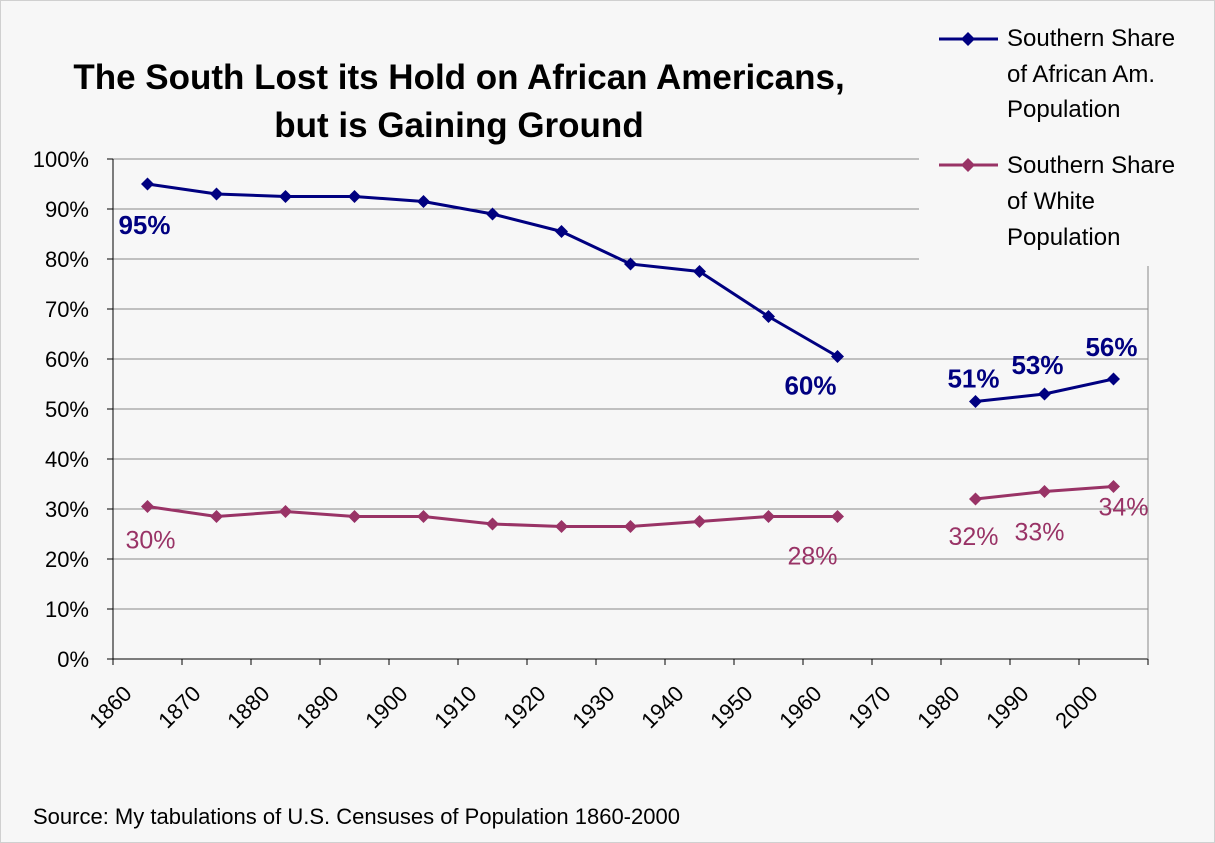  Describe the element at coordinates (1111, 347) in the screenshot. I see `data-label: 56%` at that location.